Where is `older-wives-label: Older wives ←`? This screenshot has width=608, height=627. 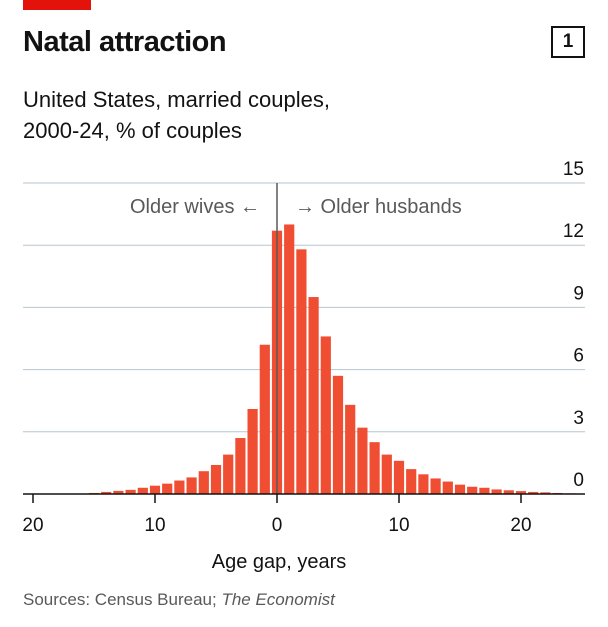
older-wives-label: Older wives ← is located at coordinates (195, 207).